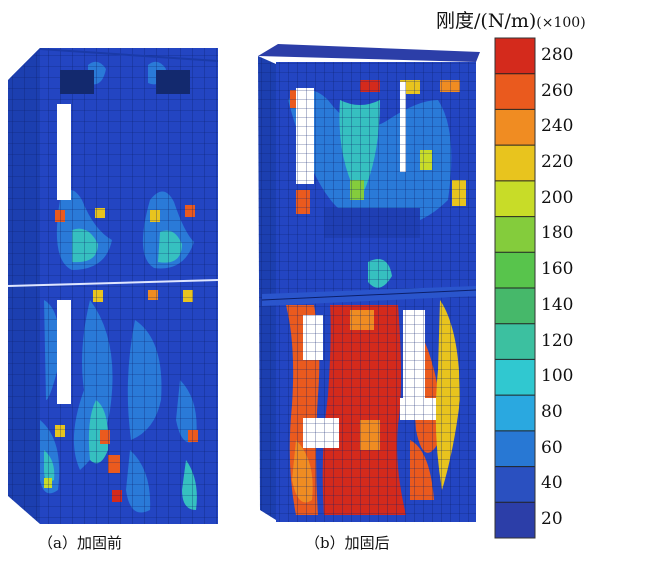  Describe the element at coordinates (557, 90) in the screenshot. I see `colorbar-tick-label: 260` at that location.